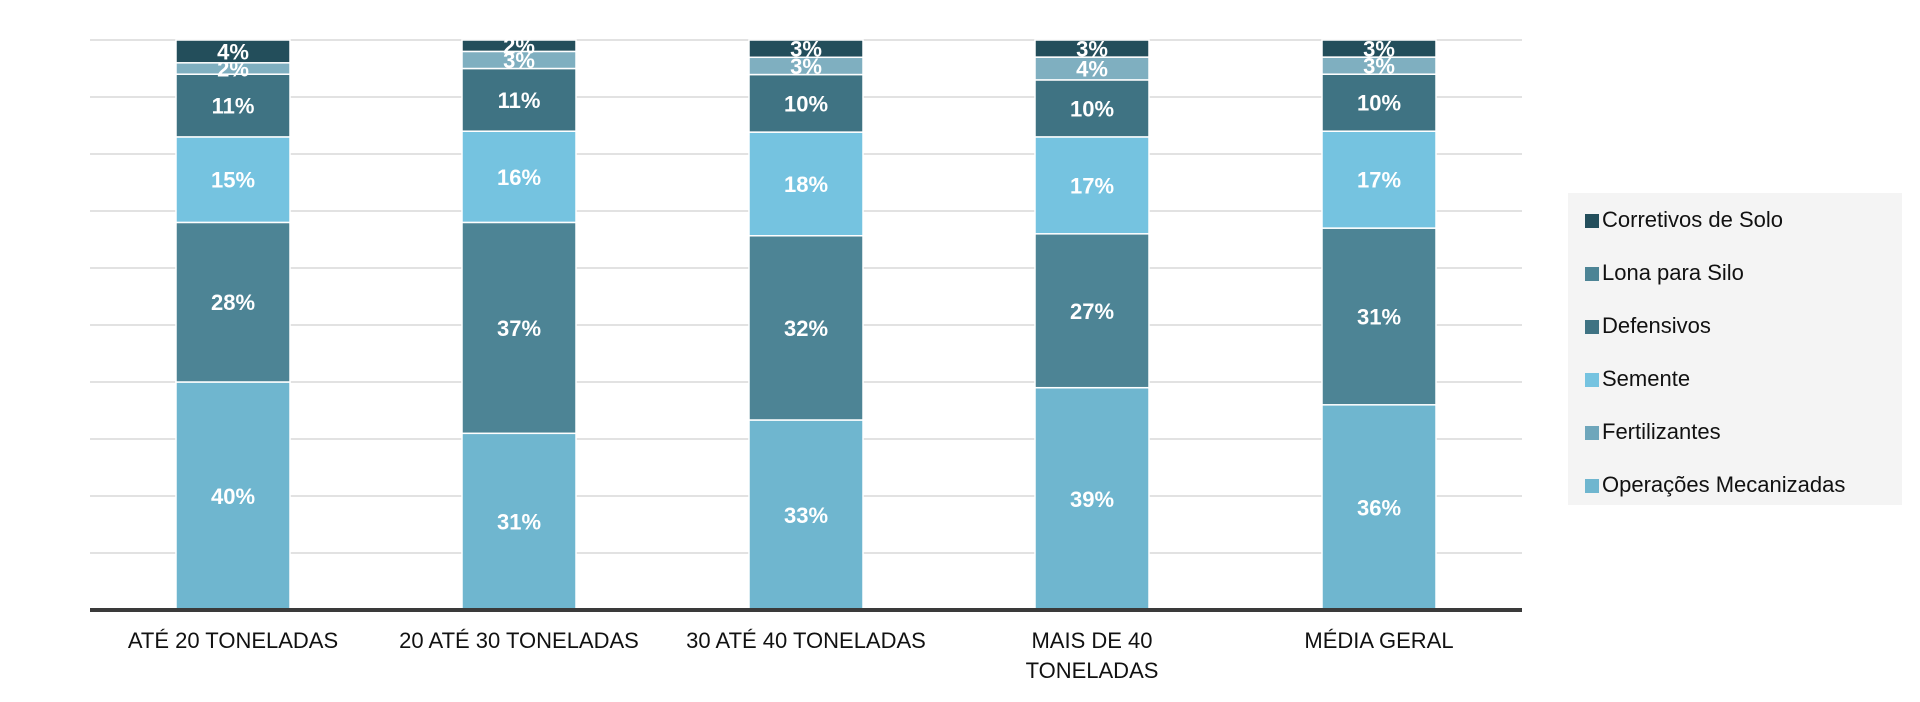 The width and height of the screenshot is (1920, 702). What do you see at coordinates (806, 640) in the screenshot?
I see `category-label: 30 ATÉ 40 TONELADAS` at bounding box center [806, 640].